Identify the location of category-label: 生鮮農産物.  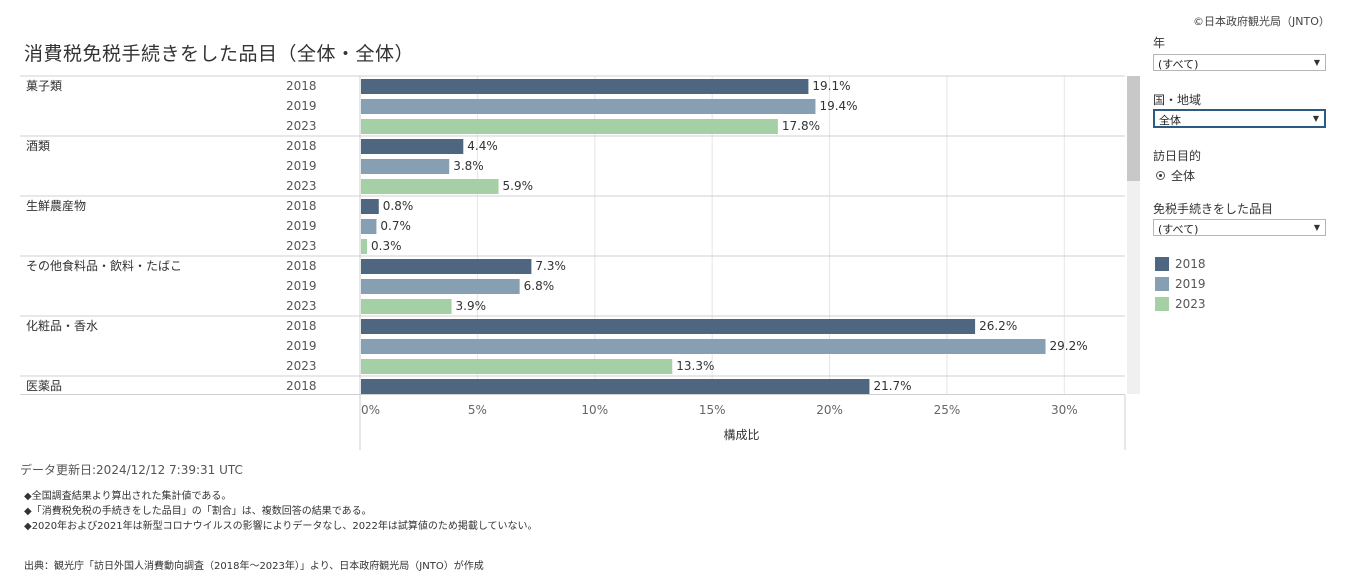
(56, 205).